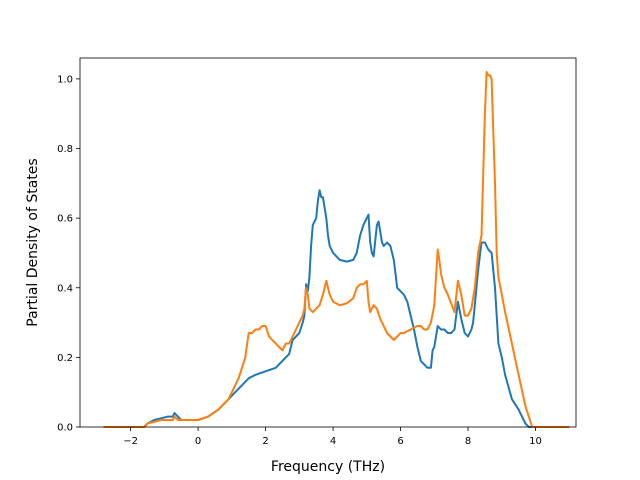 This screenshot has height=480, width=640. What do you see at coordinates (65, 219) in the screenshot?
I see `y-tick-label: 0.6` at bounding box center [65, 219].